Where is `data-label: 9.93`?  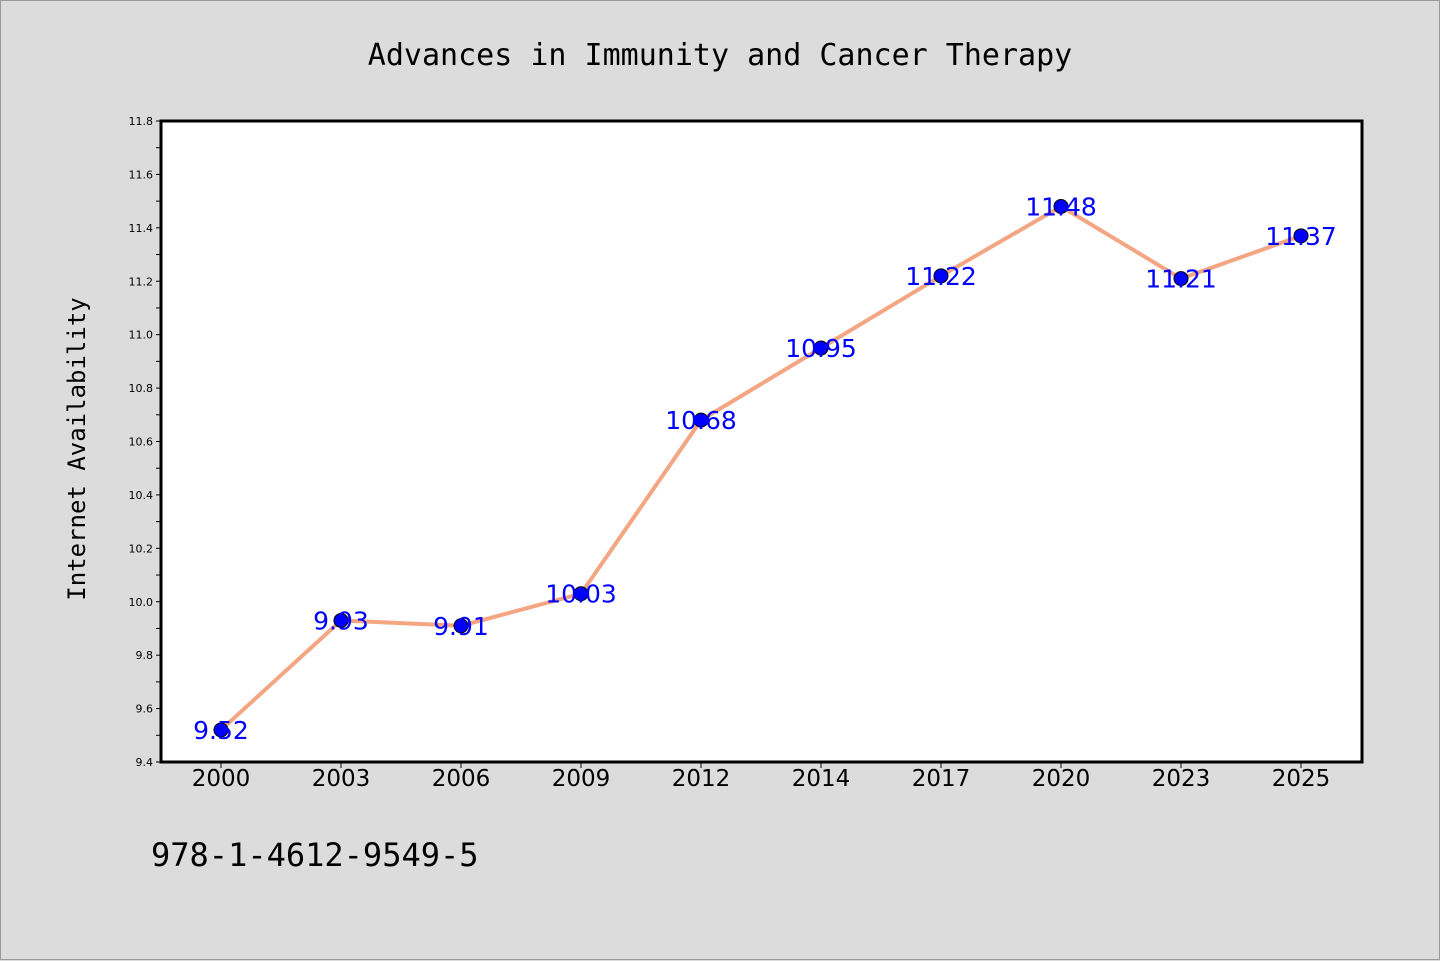
data-label: 9.93 is located at coordinates (341, 620).